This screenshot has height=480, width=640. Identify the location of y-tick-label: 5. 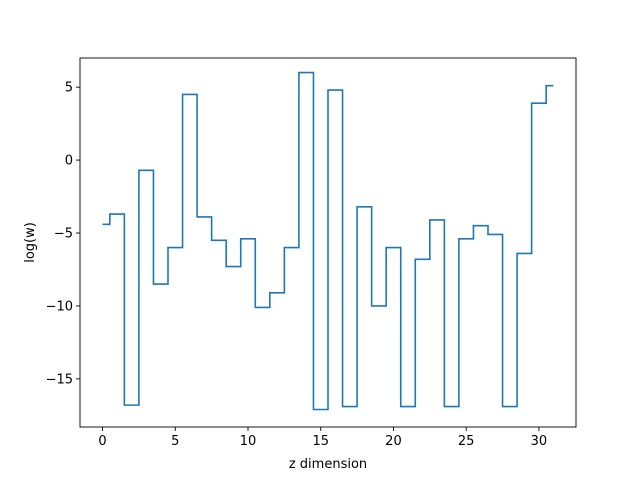
(69, 88).